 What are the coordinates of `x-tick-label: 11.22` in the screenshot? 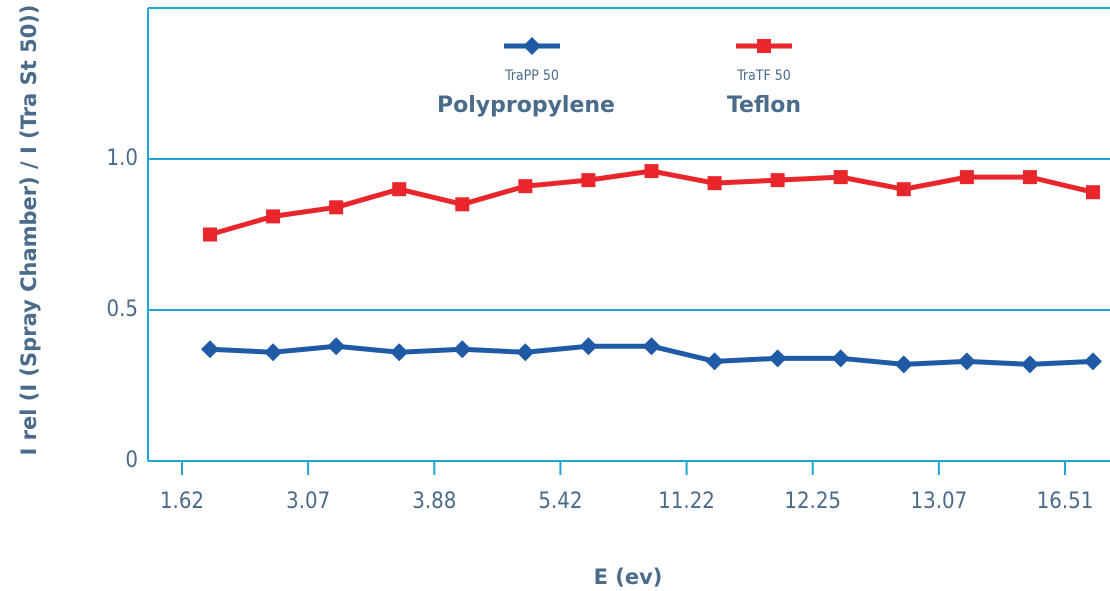 It's located at (686, 501).